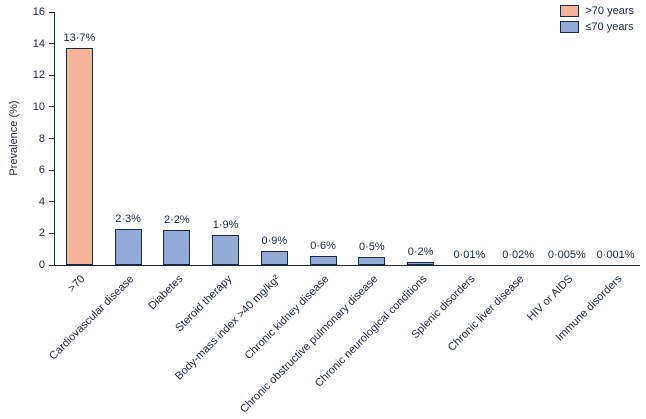 The height and width of the screenshot is (419, 646). What do you see at coordinates (347, 266) in the screenshot?
I see `x-axis-line` at bounding box center [347, 266].